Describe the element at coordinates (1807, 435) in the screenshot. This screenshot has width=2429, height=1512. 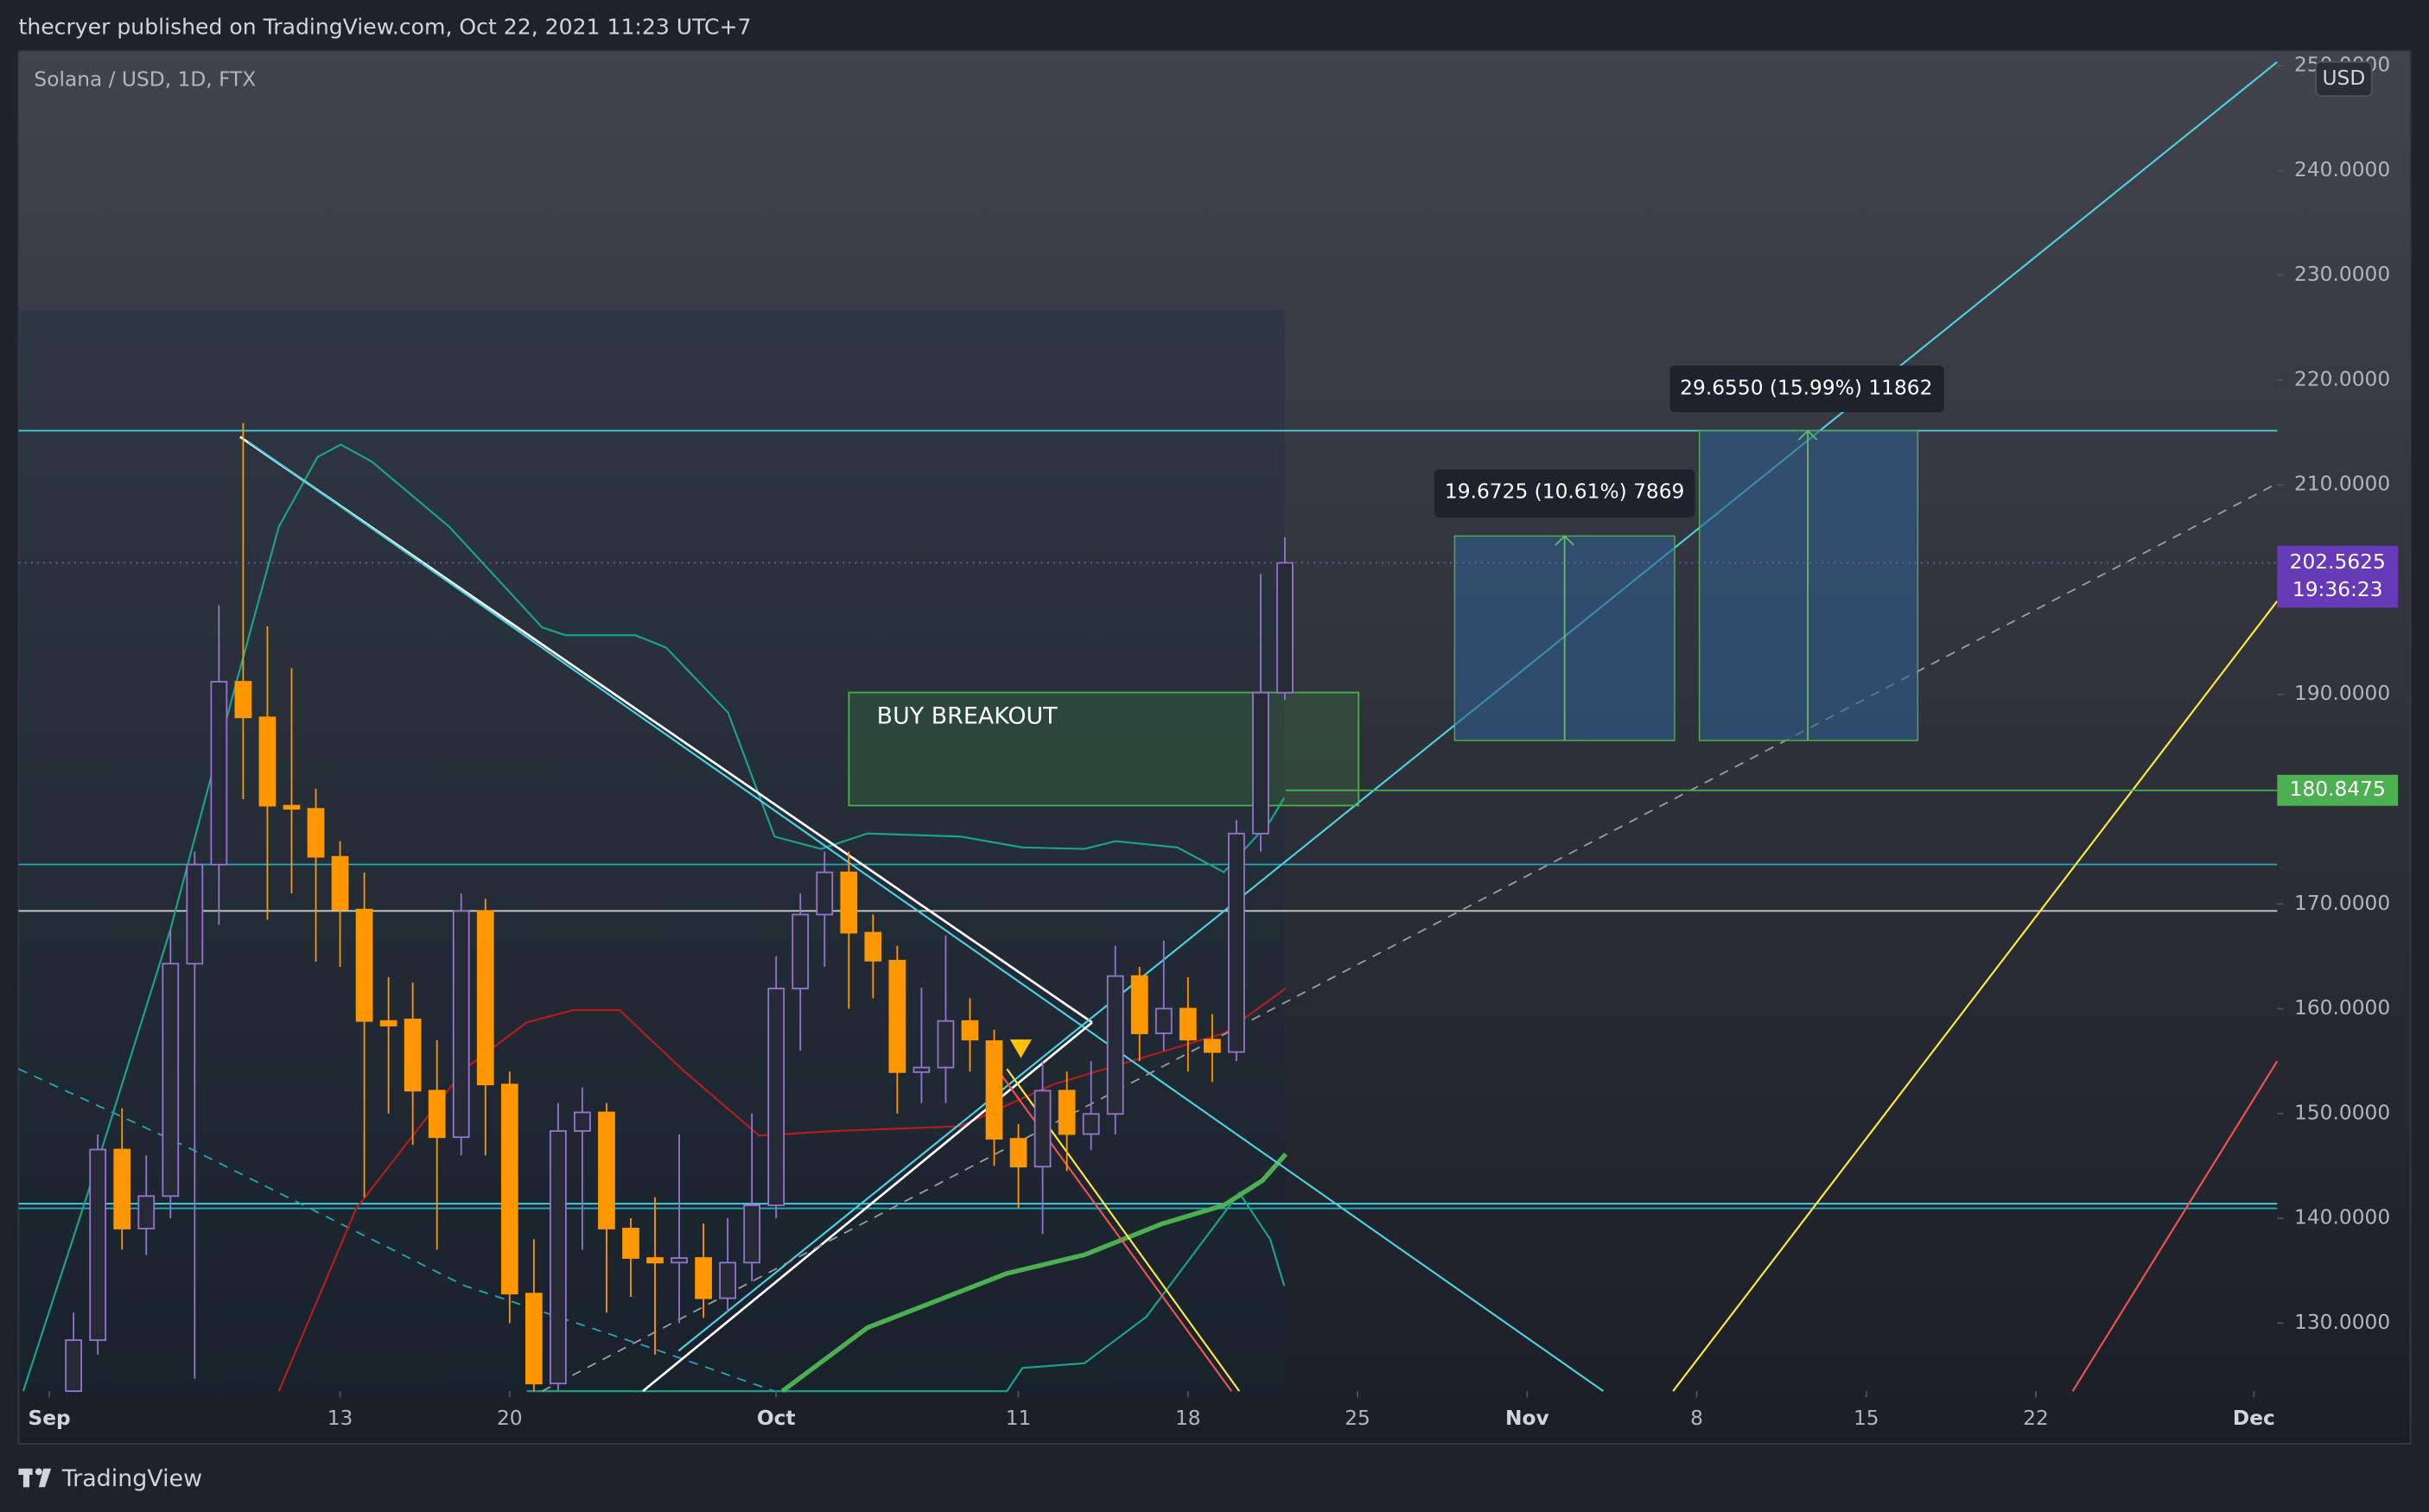
I see `measure-arrow` at that location.